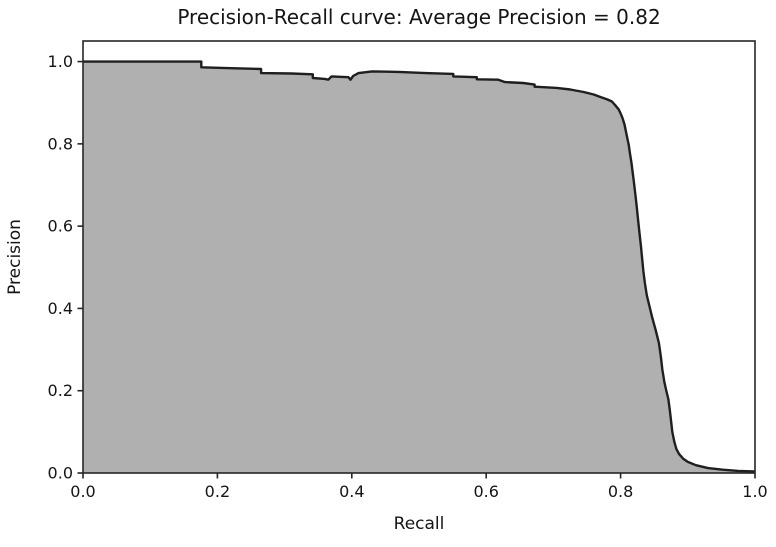 The width and height of the screenshot is (776, 547). What do you see at coordinates (419, 524) in the screenshot?
I see `x-axis-label: Recall` at bounding box center [419, 524].